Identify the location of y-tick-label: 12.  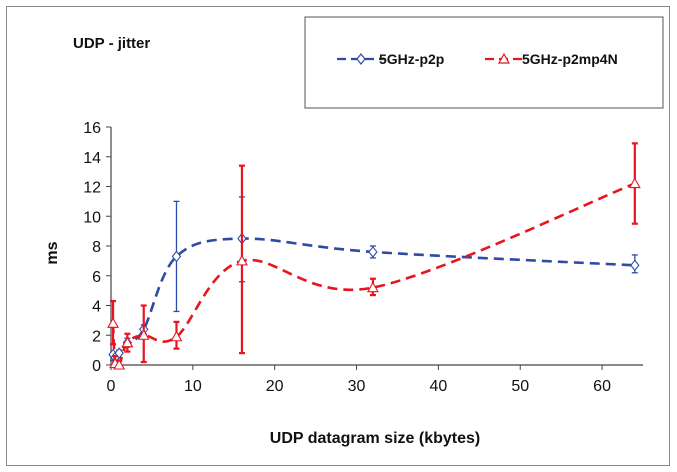
(92, 188).